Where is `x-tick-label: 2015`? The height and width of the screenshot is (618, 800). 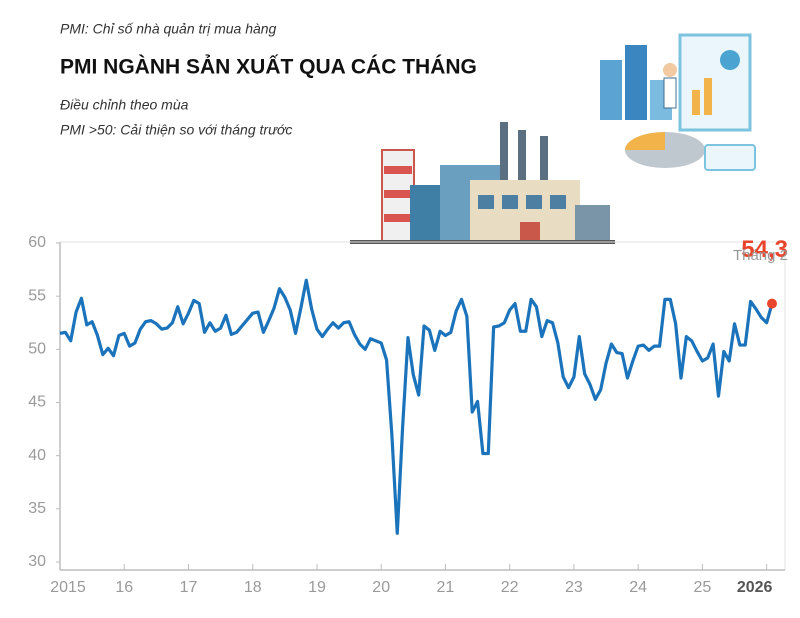 x-tick-label: 2015 is located at coordinates (68, 587).